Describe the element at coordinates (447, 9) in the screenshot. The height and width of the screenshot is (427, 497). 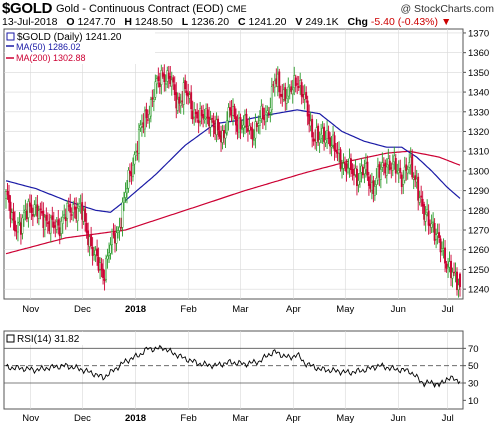
I see `watermark: @ StockCharts.com` at that location.